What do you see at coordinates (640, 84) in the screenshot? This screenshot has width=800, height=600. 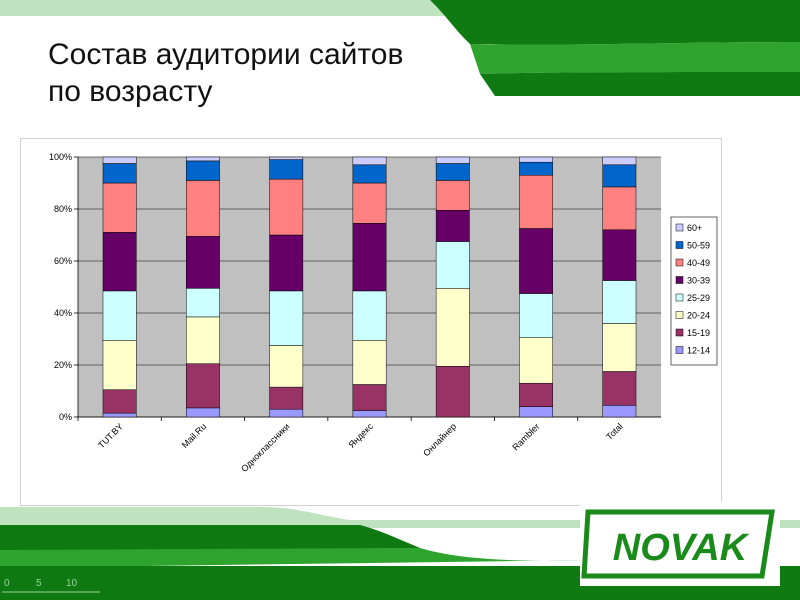 I see `top-right-band` at bounding box center [640, 84].